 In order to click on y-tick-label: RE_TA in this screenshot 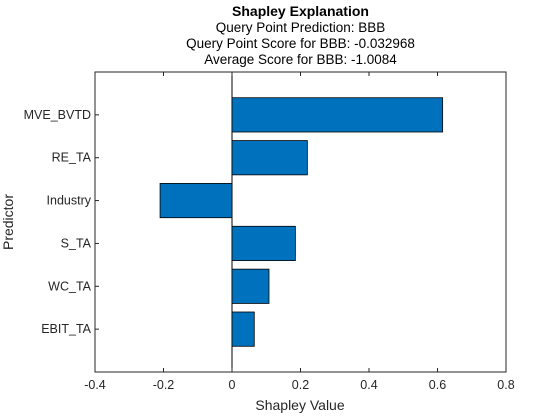, I will do `click(72, 158)`.